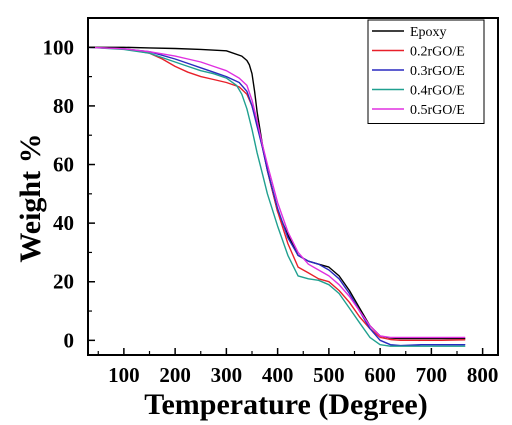 This screenshot has height=425, width=512. I want to click on y-tick-label: 100, so click(59, 47).